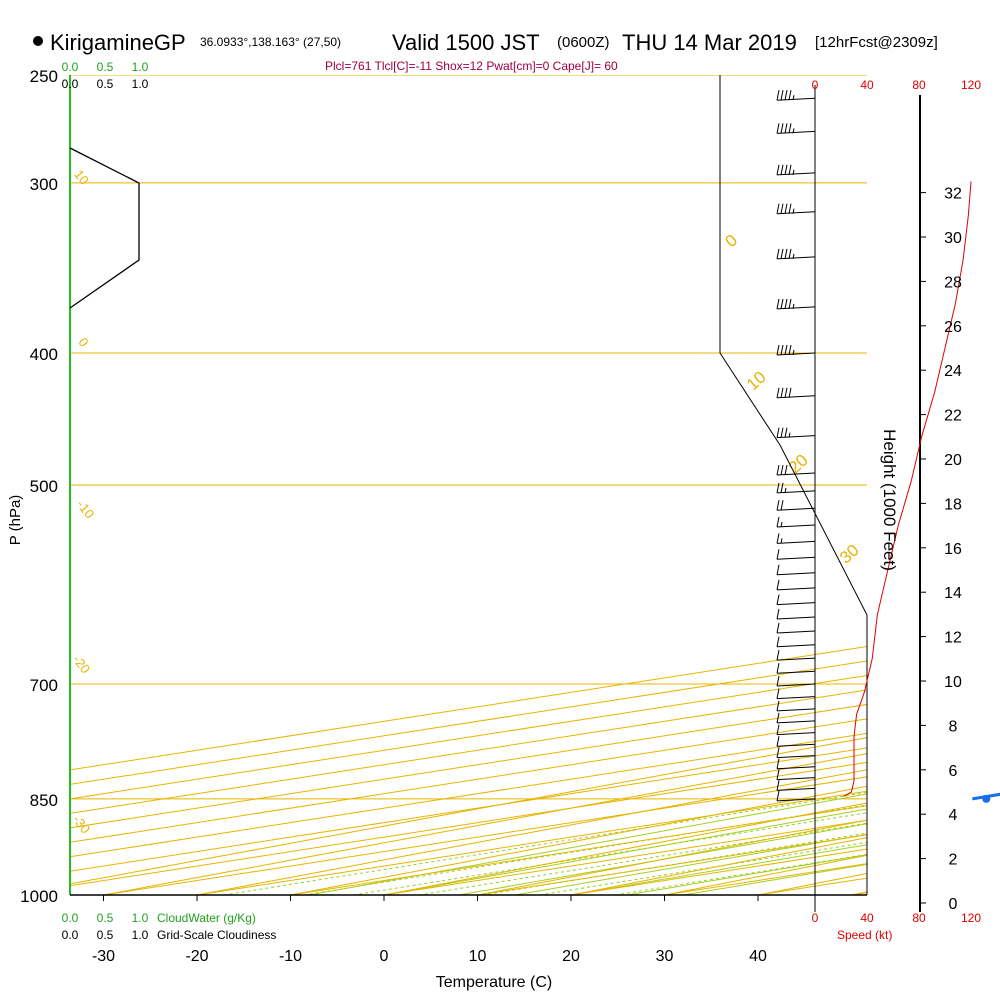 The height and width of the screenshot is (1000, 1000). Describe the element at coordinates (44, 184) in the screenshot. I see `pressure-tick-label: 300` at that location.